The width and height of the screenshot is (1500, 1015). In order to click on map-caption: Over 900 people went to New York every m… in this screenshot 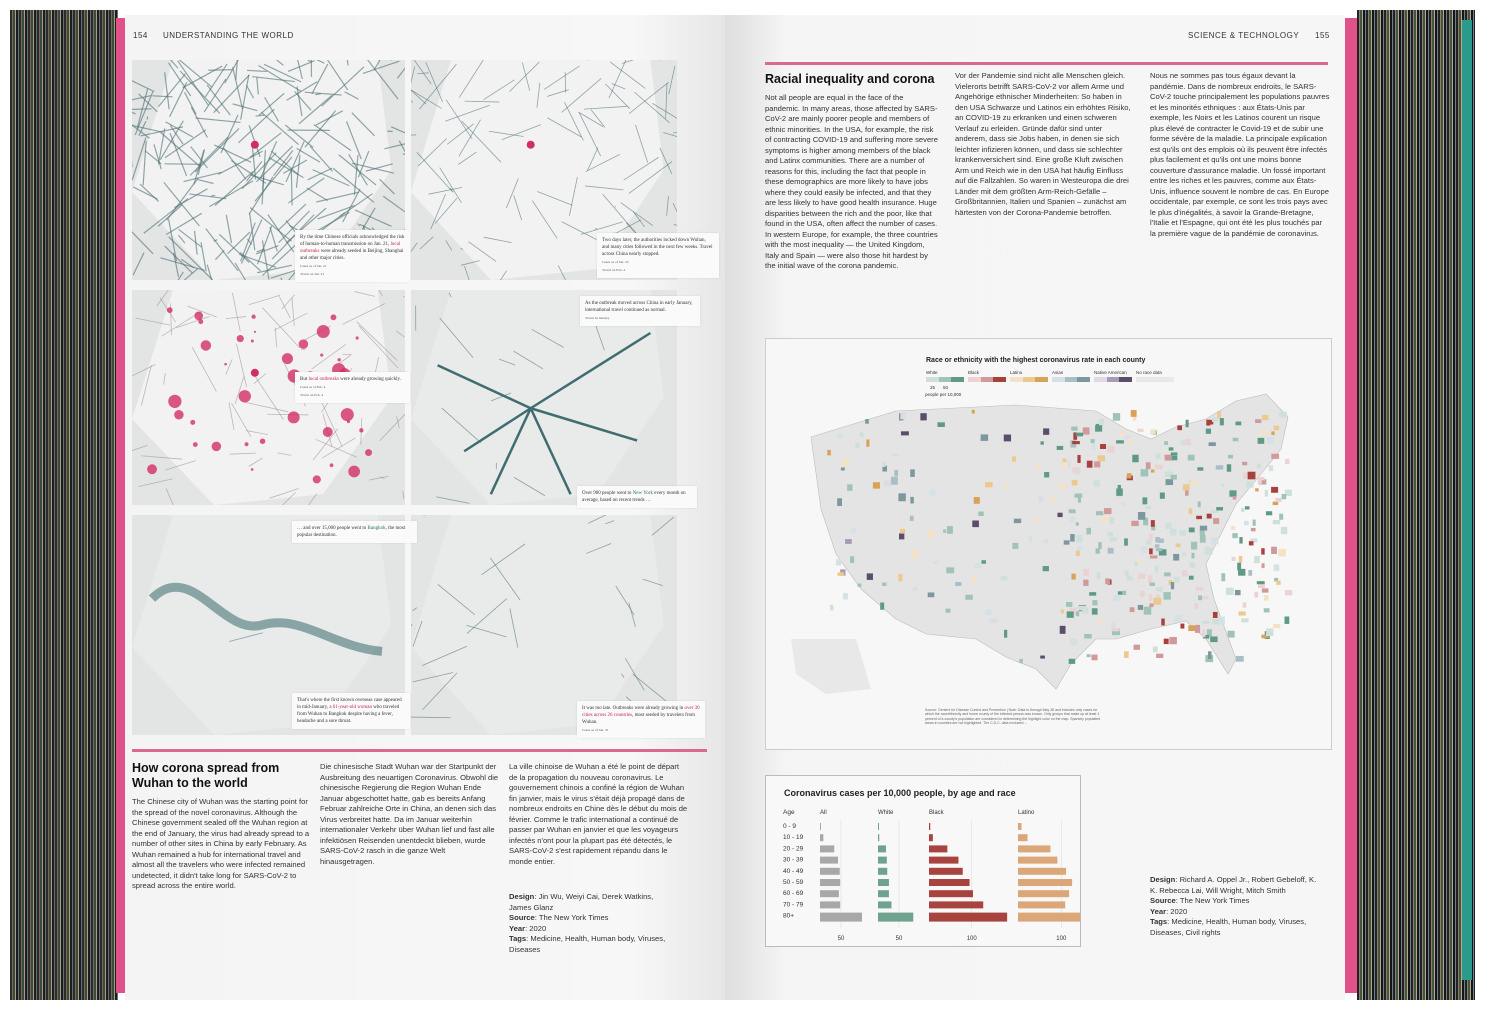, I will do `click(637, 497)`.